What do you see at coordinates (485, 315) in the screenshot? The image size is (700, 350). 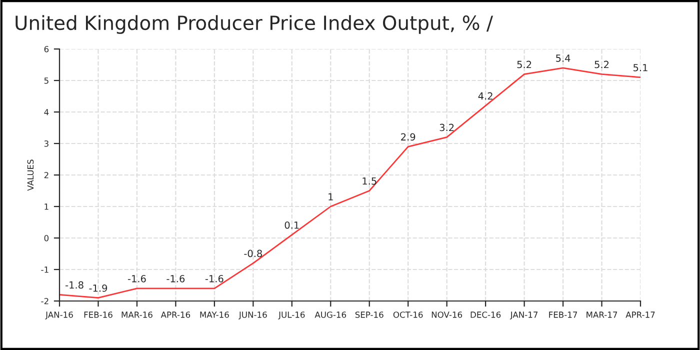 I see `x-tick-label: DEC-16` at bounding box center [485, 315].